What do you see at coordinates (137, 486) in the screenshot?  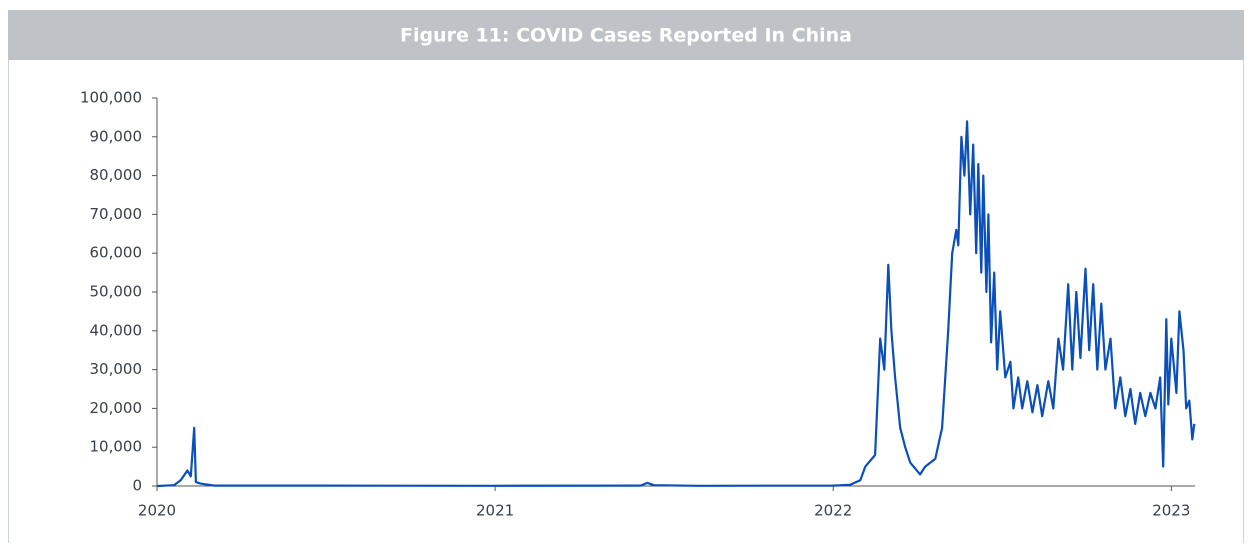 I see `y-tick-label: 0` at bounding box center [137, 486].